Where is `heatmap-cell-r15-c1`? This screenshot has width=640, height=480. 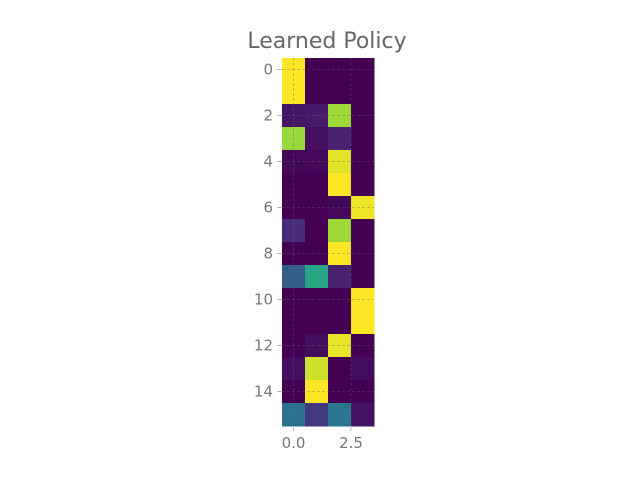 heatmap-cell-r15-c1 is located at coordinates (317, 415).